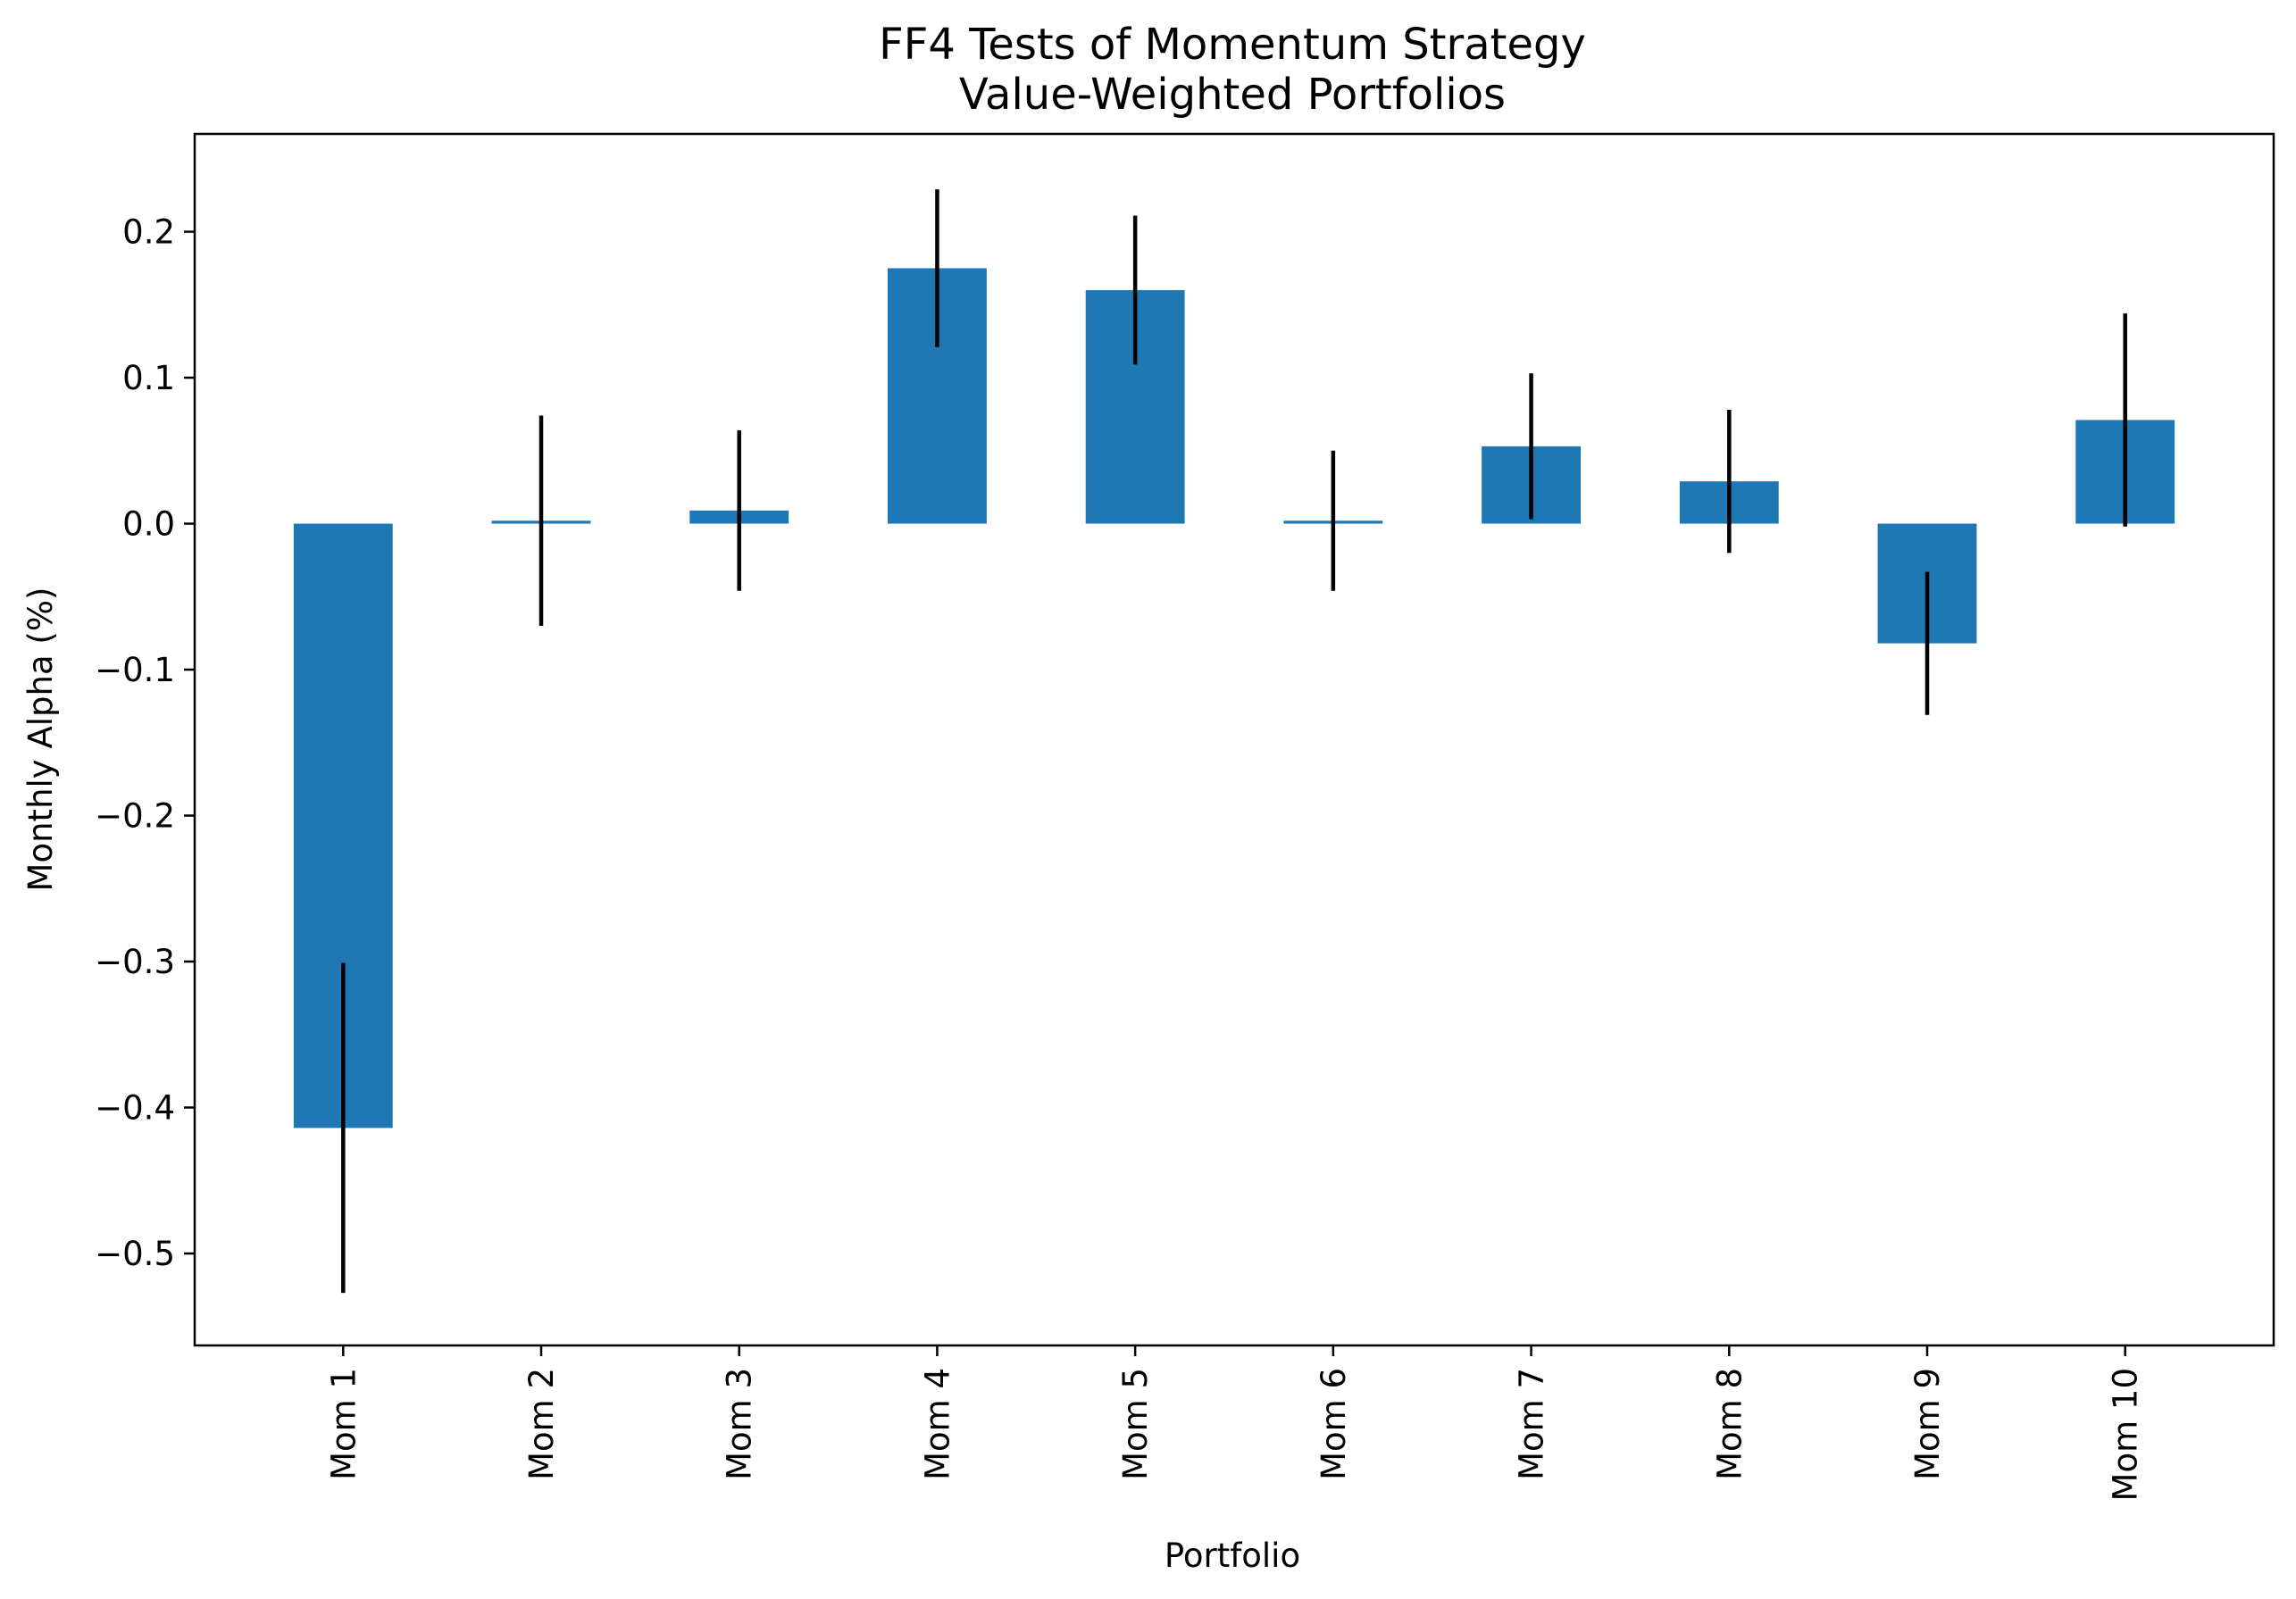  Describe the element at coordinates (343, 1424) in the screenshot. I see `x-tick-label-1: Mom 1` at that location.